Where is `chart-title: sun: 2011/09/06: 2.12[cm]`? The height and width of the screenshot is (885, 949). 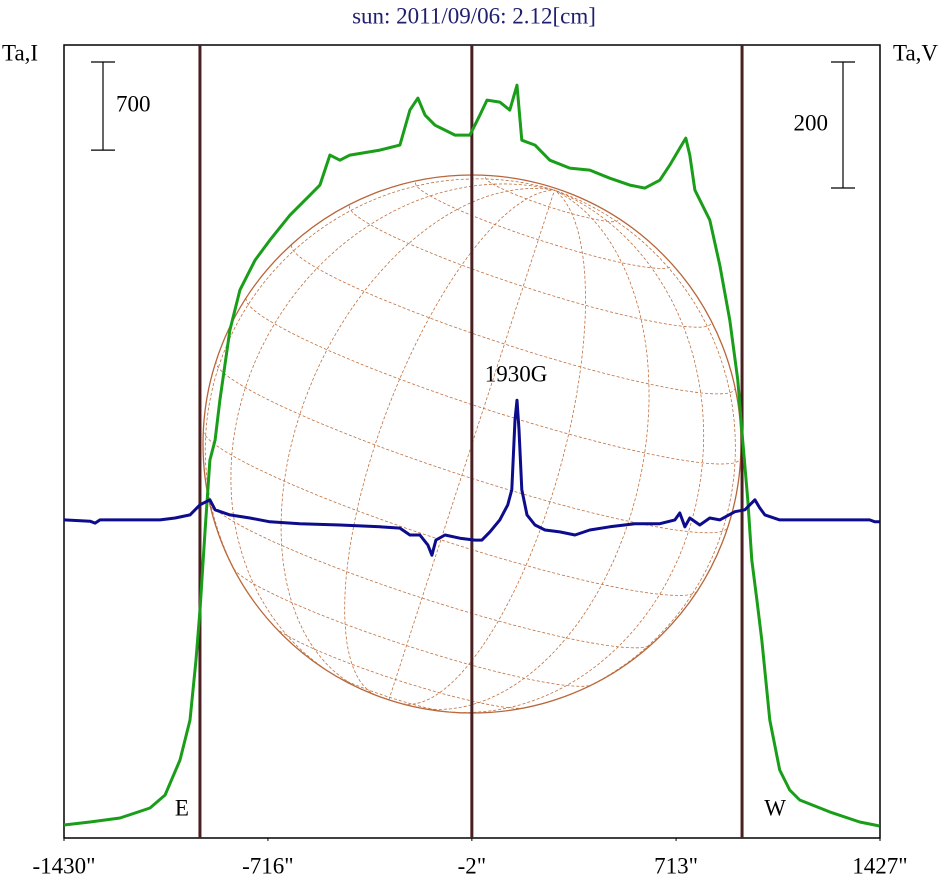 chart-title: sun: 2011/09/06: 2.12[cm] is located at coordinates (474, 15).